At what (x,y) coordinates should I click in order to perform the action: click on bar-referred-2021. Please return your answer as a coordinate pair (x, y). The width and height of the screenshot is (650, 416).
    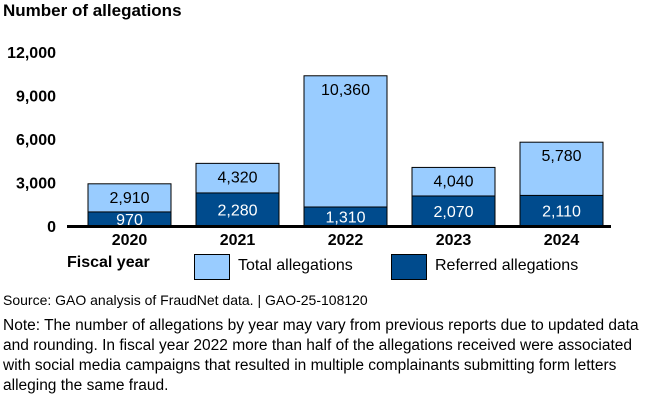
    Looking at the image, I should click on (237, 209).